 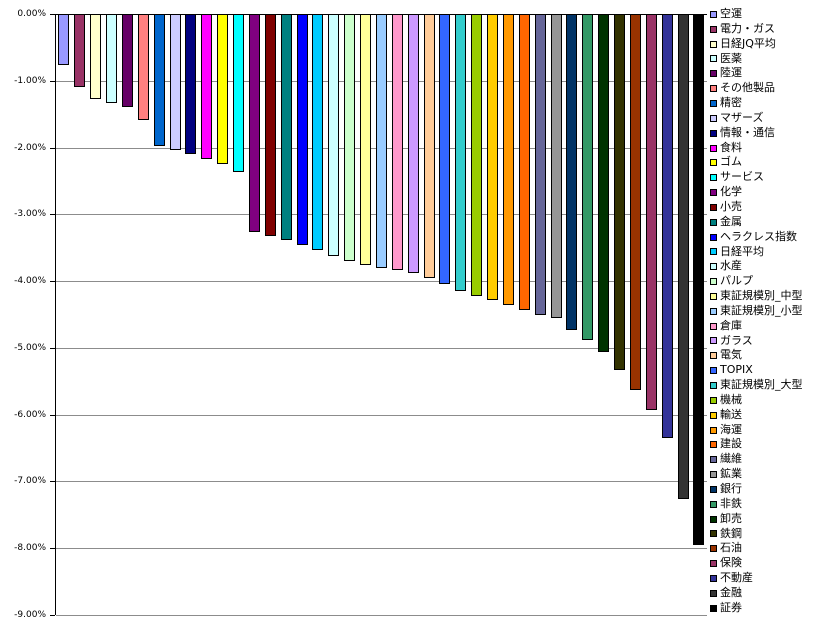 What do you see at coordinates (771, 519) in the screenshot?
I see `legend-item-卸売: 卸売` at bounding box center [771, 519].